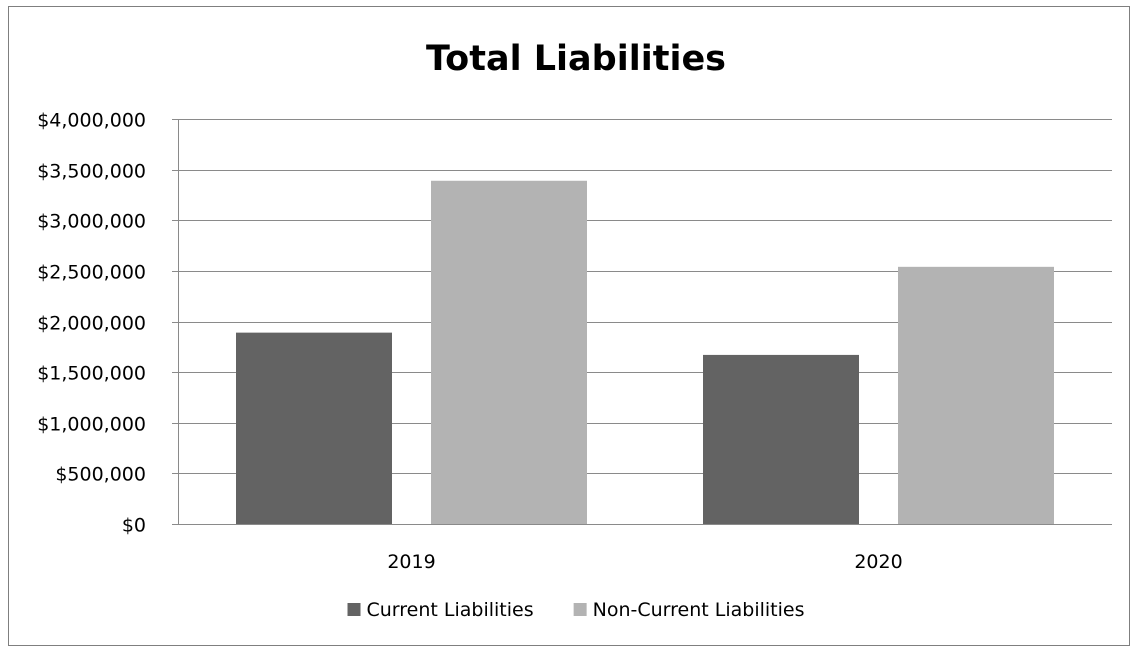  Describe the element at coordinates (134, 526) in the screenshot. I see `y-tick-label: $0` at that location.